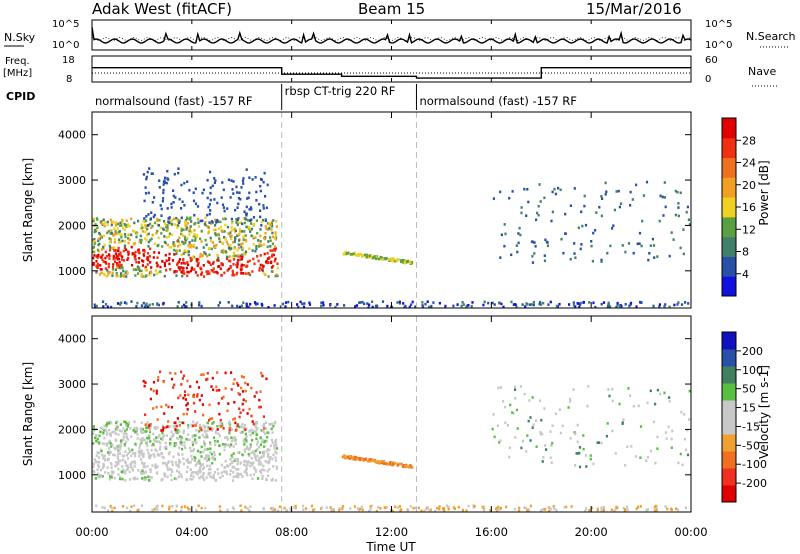  I want to click on x-tick-label: 12:00, so click(391, 532).